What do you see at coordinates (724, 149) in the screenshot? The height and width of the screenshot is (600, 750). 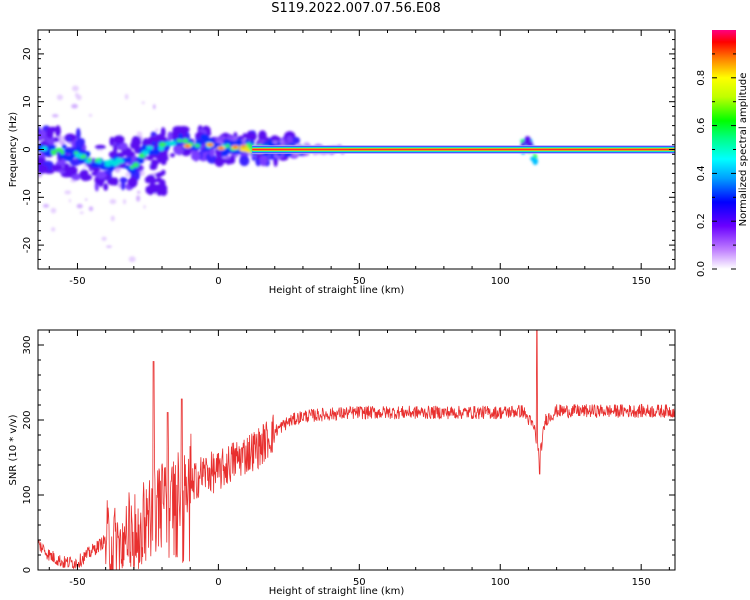 I see `colorbar-gradient` at bounding box center [724, 149].